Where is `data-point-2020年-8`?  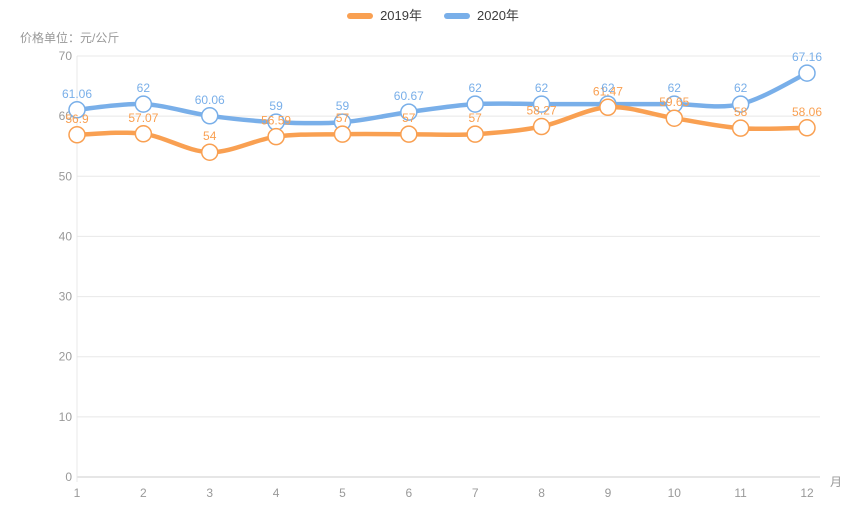 data-point-2020年-8 is located at coordinates (541, 104).